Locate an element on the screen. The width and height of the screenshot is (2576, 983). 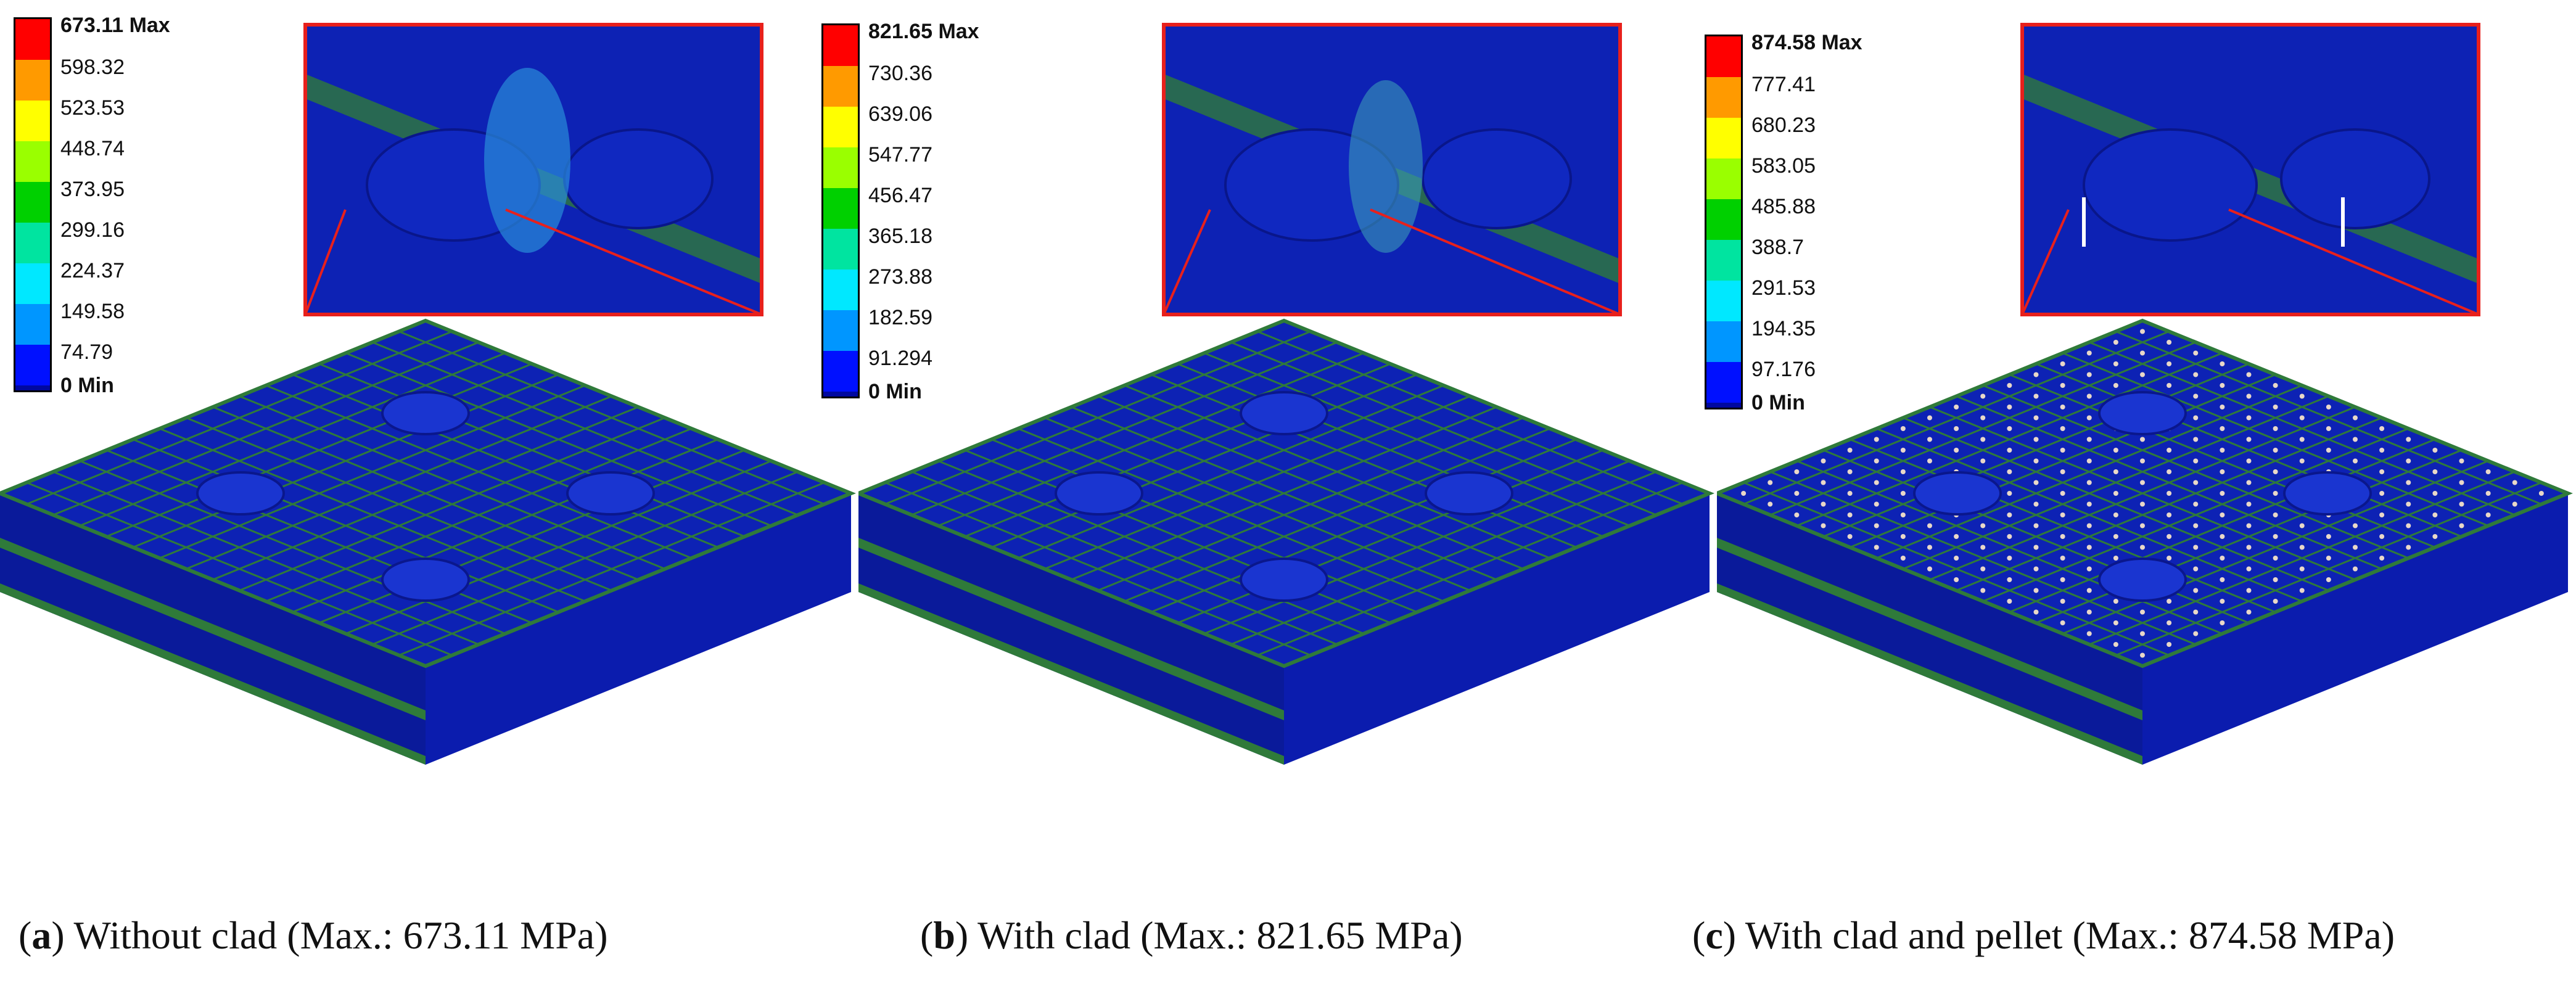
legend-bar-c is located at coordinates (1724, 222).